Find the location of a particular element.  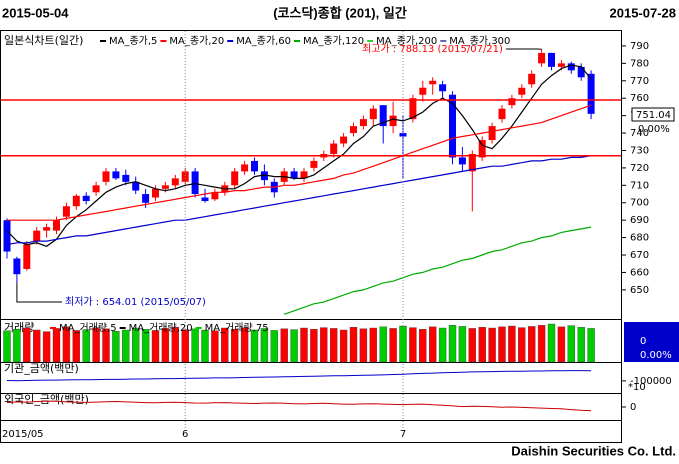

institution-title: 기관_금액(백만) is located at coordinates (41, 368).